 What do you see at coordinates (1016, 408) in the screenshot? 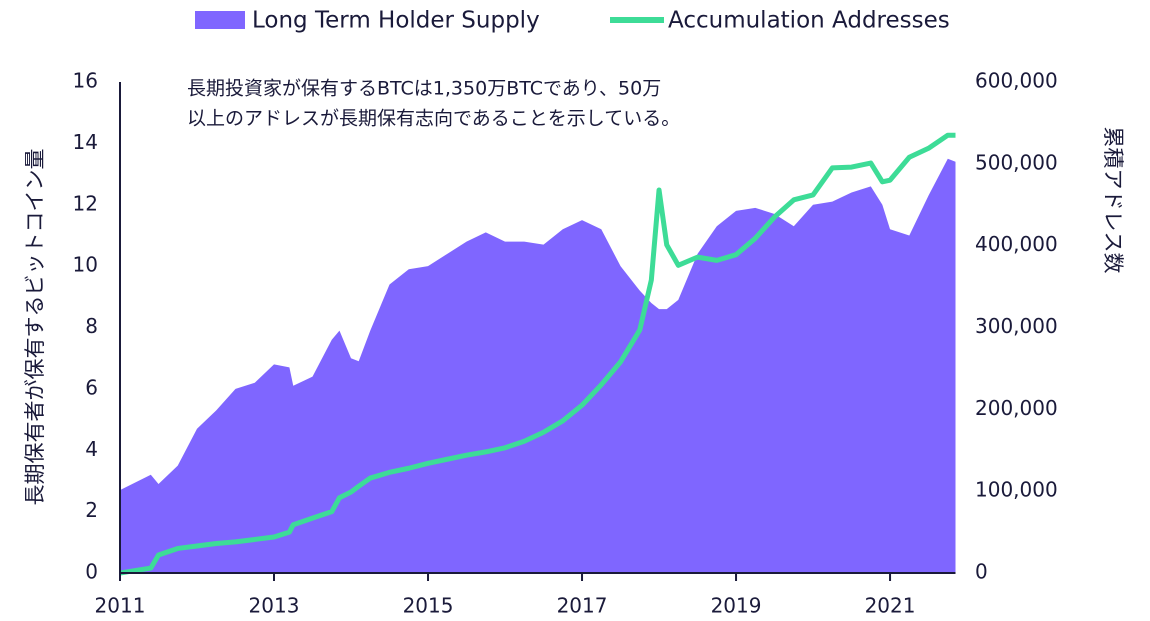
I see `y2-tick-label: 200,000` at bounding box center [1016, 408].